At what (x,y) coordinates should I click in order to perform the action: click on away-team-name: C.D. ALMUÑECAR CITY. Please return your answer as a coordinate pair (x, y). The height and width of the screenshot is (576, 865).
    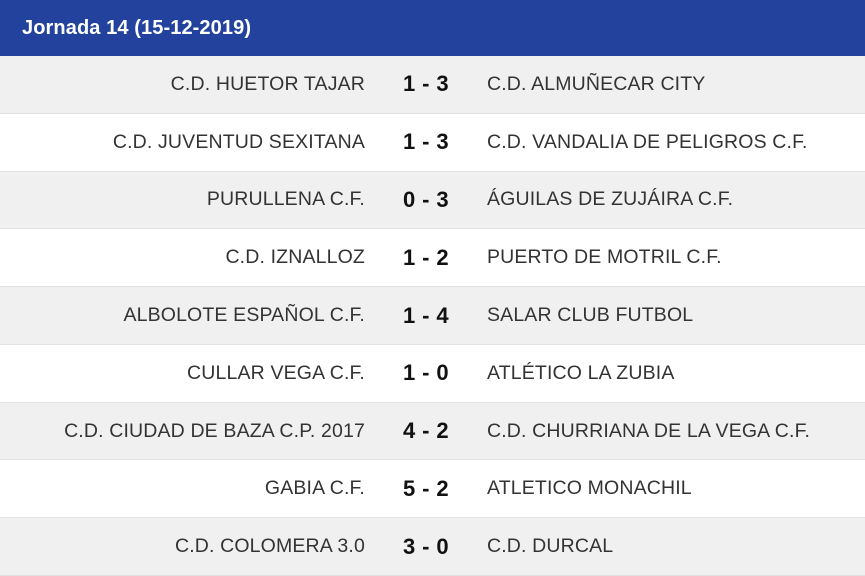
    Looking at the image, I should click on (596, 83).